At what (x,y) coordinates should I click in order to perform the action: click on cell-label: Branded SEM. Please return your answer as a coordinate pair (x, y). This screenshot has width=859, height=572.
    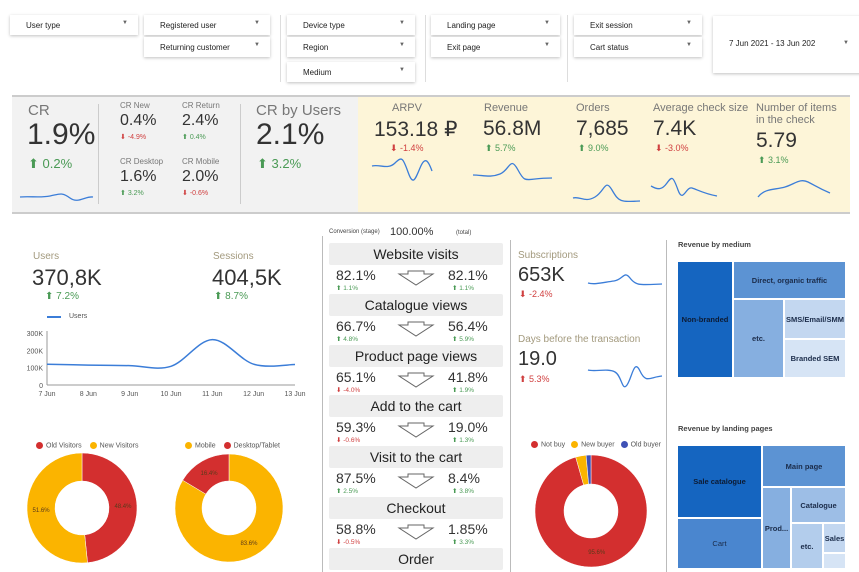
    Looking at the image, I should click on (815, 358).